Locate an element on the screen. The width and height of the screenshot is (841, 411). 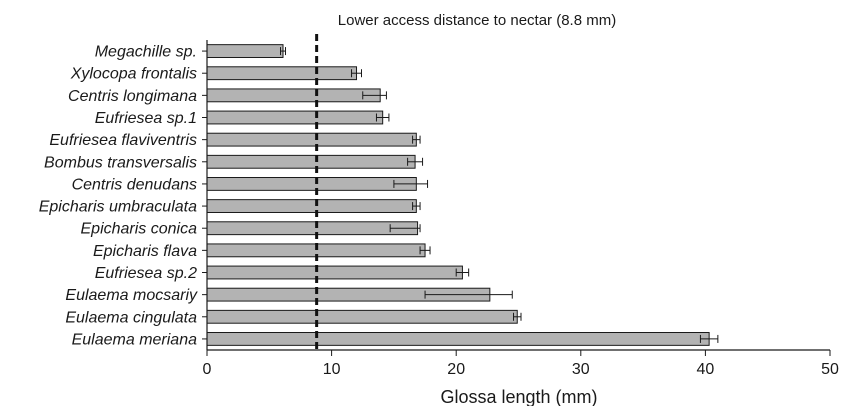
x-tick-label: 20 is located at coordinates (456, 369).